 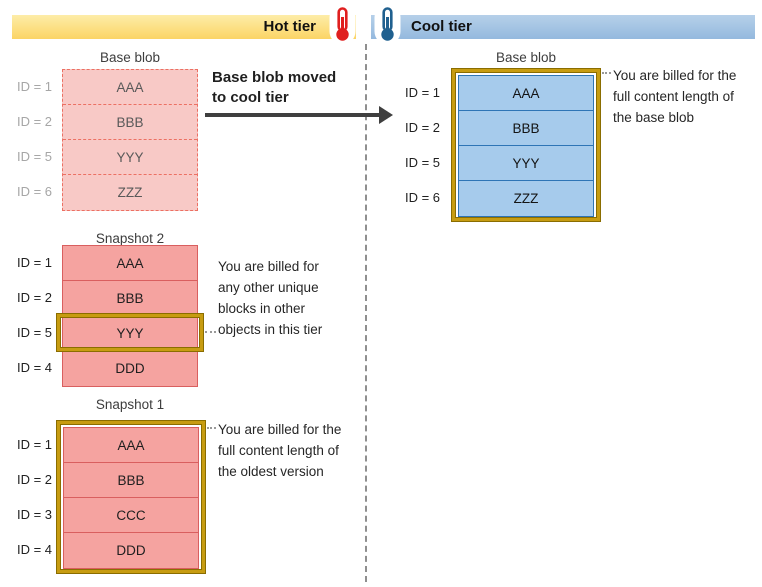 What do you see at coordinates (211, 428) in the screenshot?
I see `snapshot-1-note-connector` at bounding box center [211, 428].